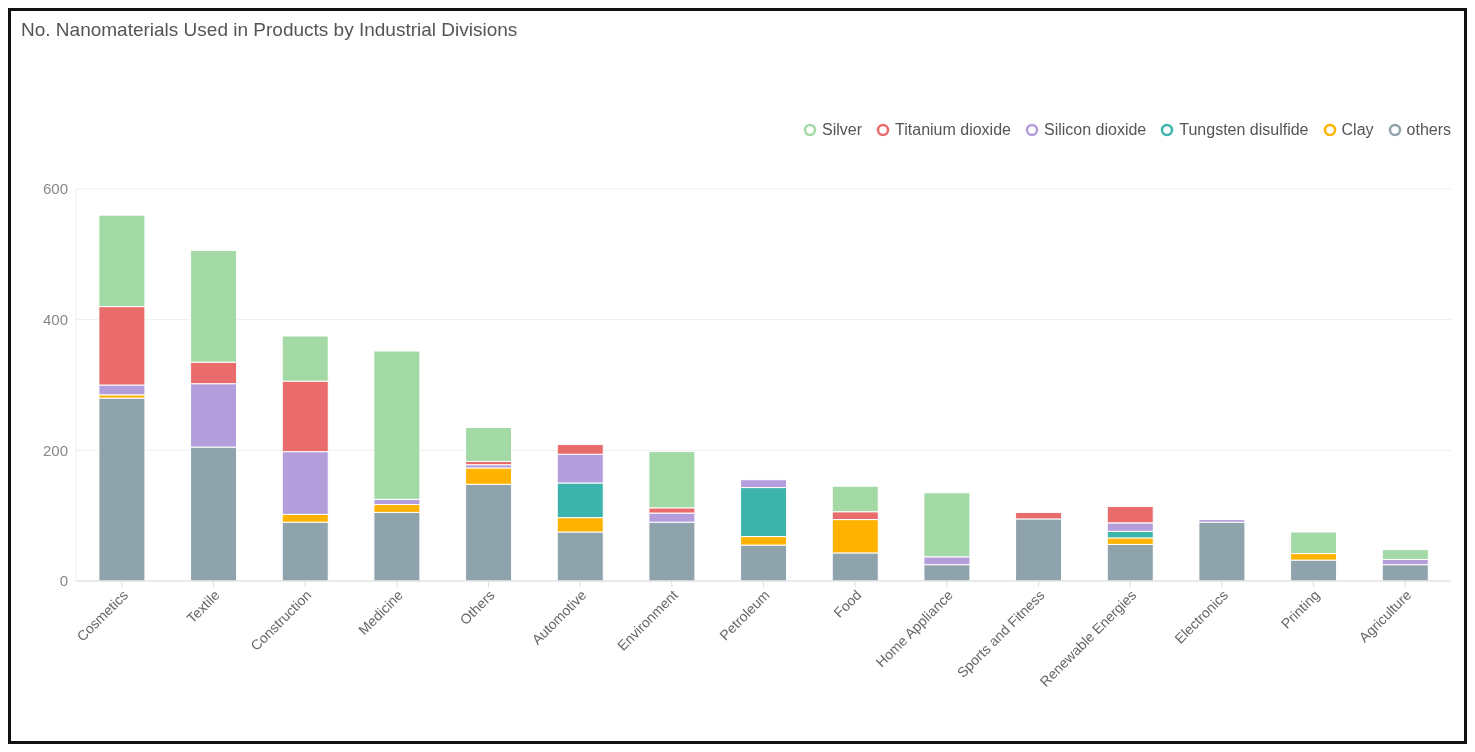 This screenshot has height=752, width=1475. Describe the element at coordinates (63, 581) in the screenshot. I see `y-tick-label: 0` at that location.